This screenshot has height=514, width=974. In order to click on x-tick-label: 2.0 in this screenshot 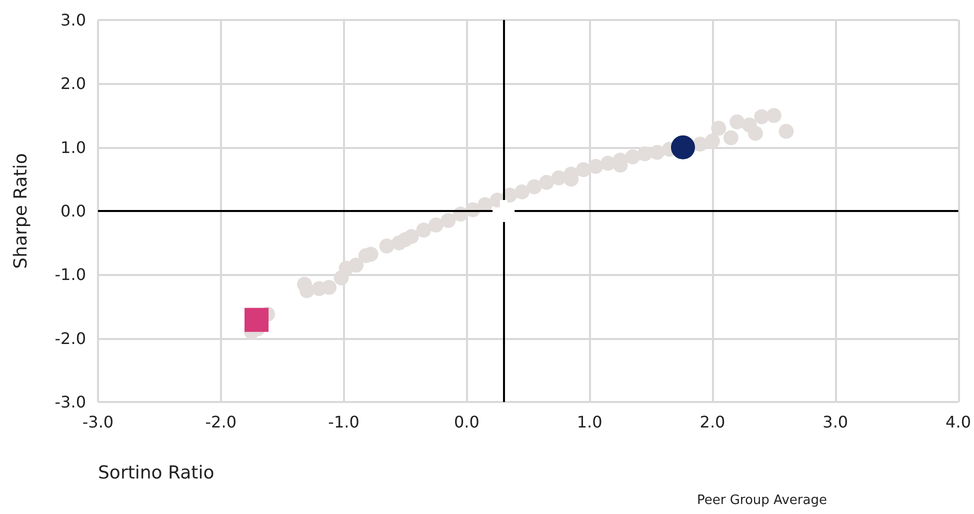, I will do `click(713, 422)`.